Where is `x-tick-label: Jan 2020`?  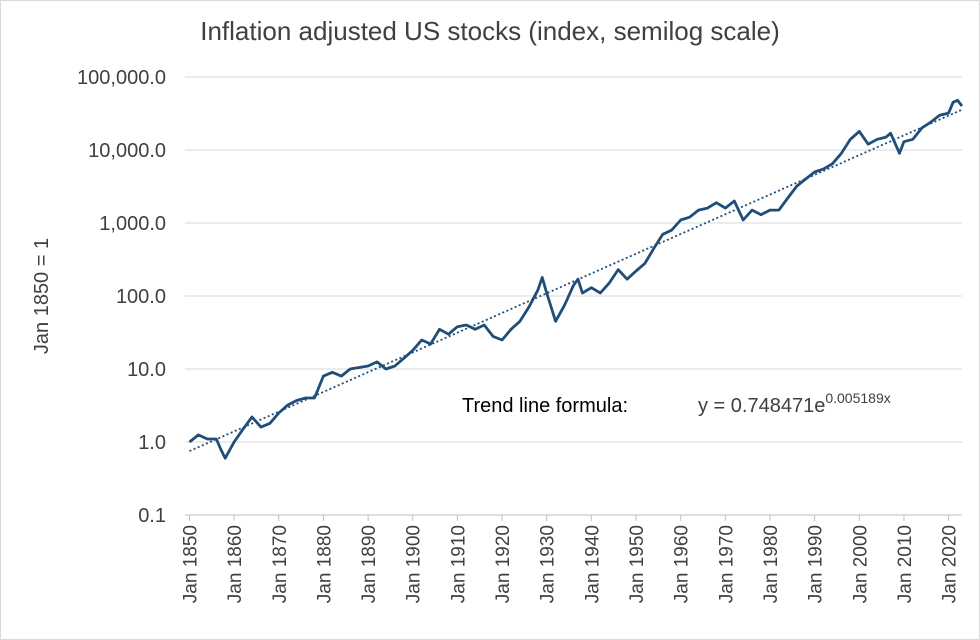
x-tick-label: Jan 2020 is located at coordinates (950, 564).